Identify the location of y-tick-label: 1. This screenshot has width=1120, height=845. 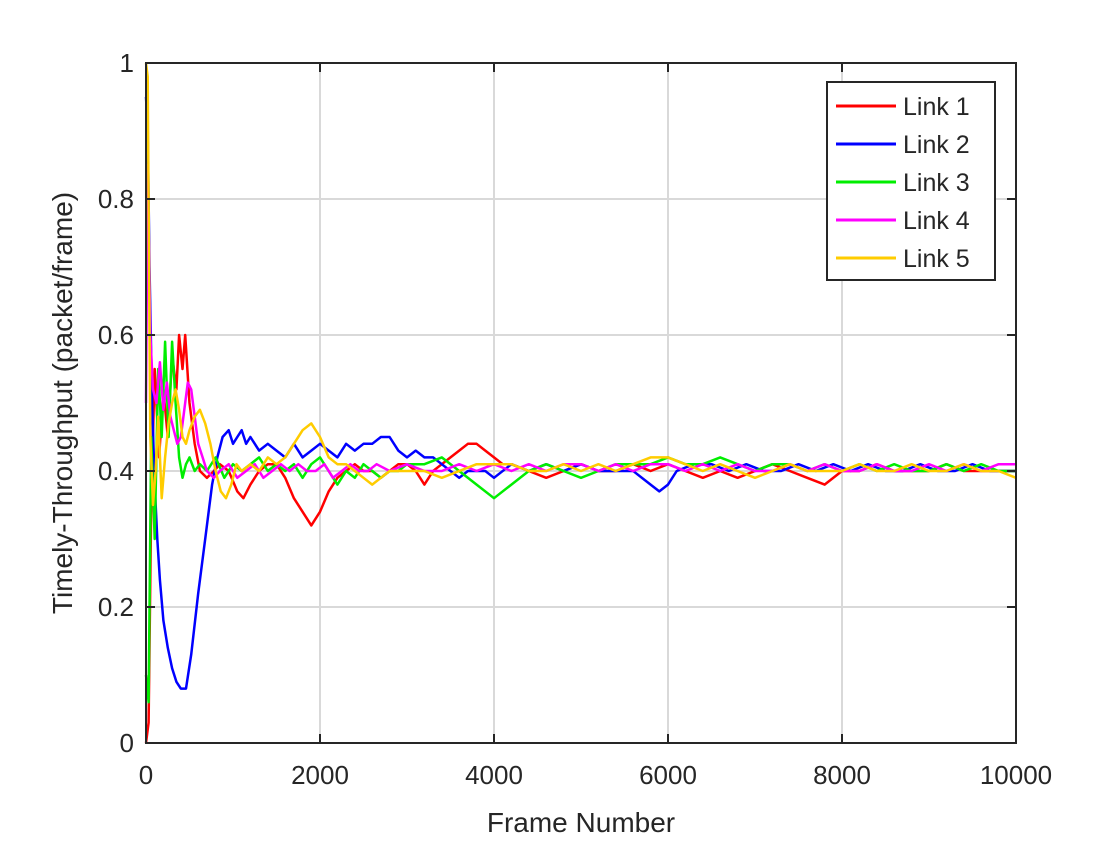
(127, 63).